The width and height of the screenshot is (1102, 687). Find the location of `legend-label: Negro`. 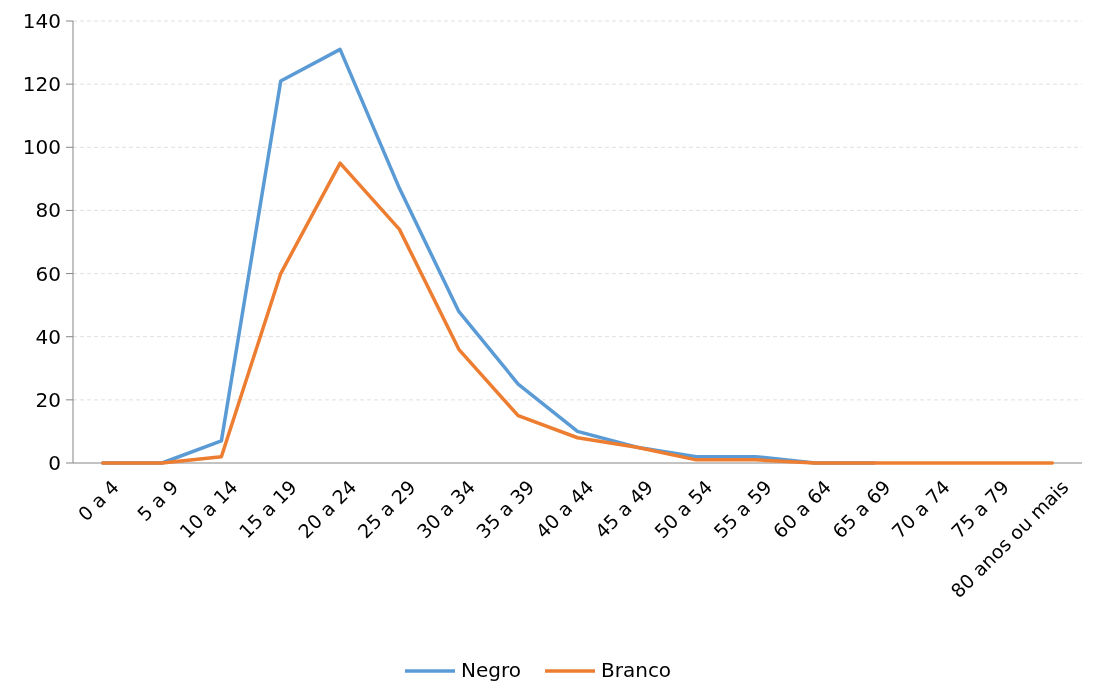

legend-label: Negro is located at coordinates (491, 670).